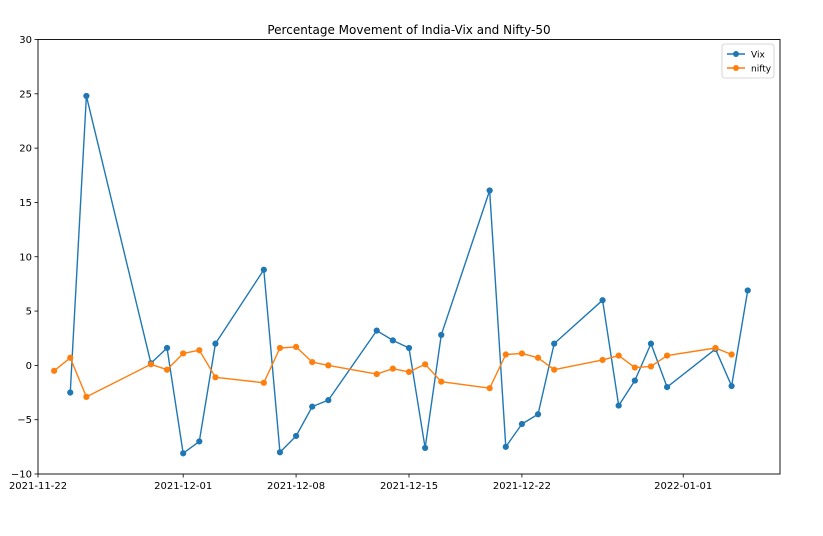 The width and height of the screenshot is (823, 536). What do you see at coordinates (25, 203) in the screenshot?
I see `y-tick-label: 15` at bounding box center [25, 203].